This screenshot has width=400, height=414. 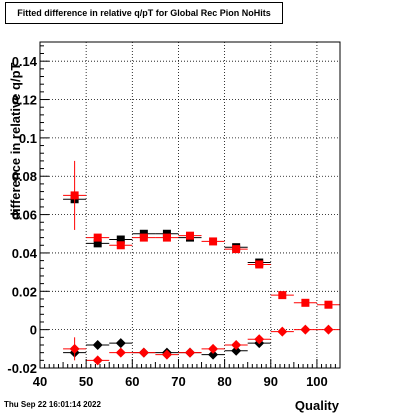 I want to click on timestamp-label: Thu Sep 22 16:01:14 2022, so click(x=52, y=404).